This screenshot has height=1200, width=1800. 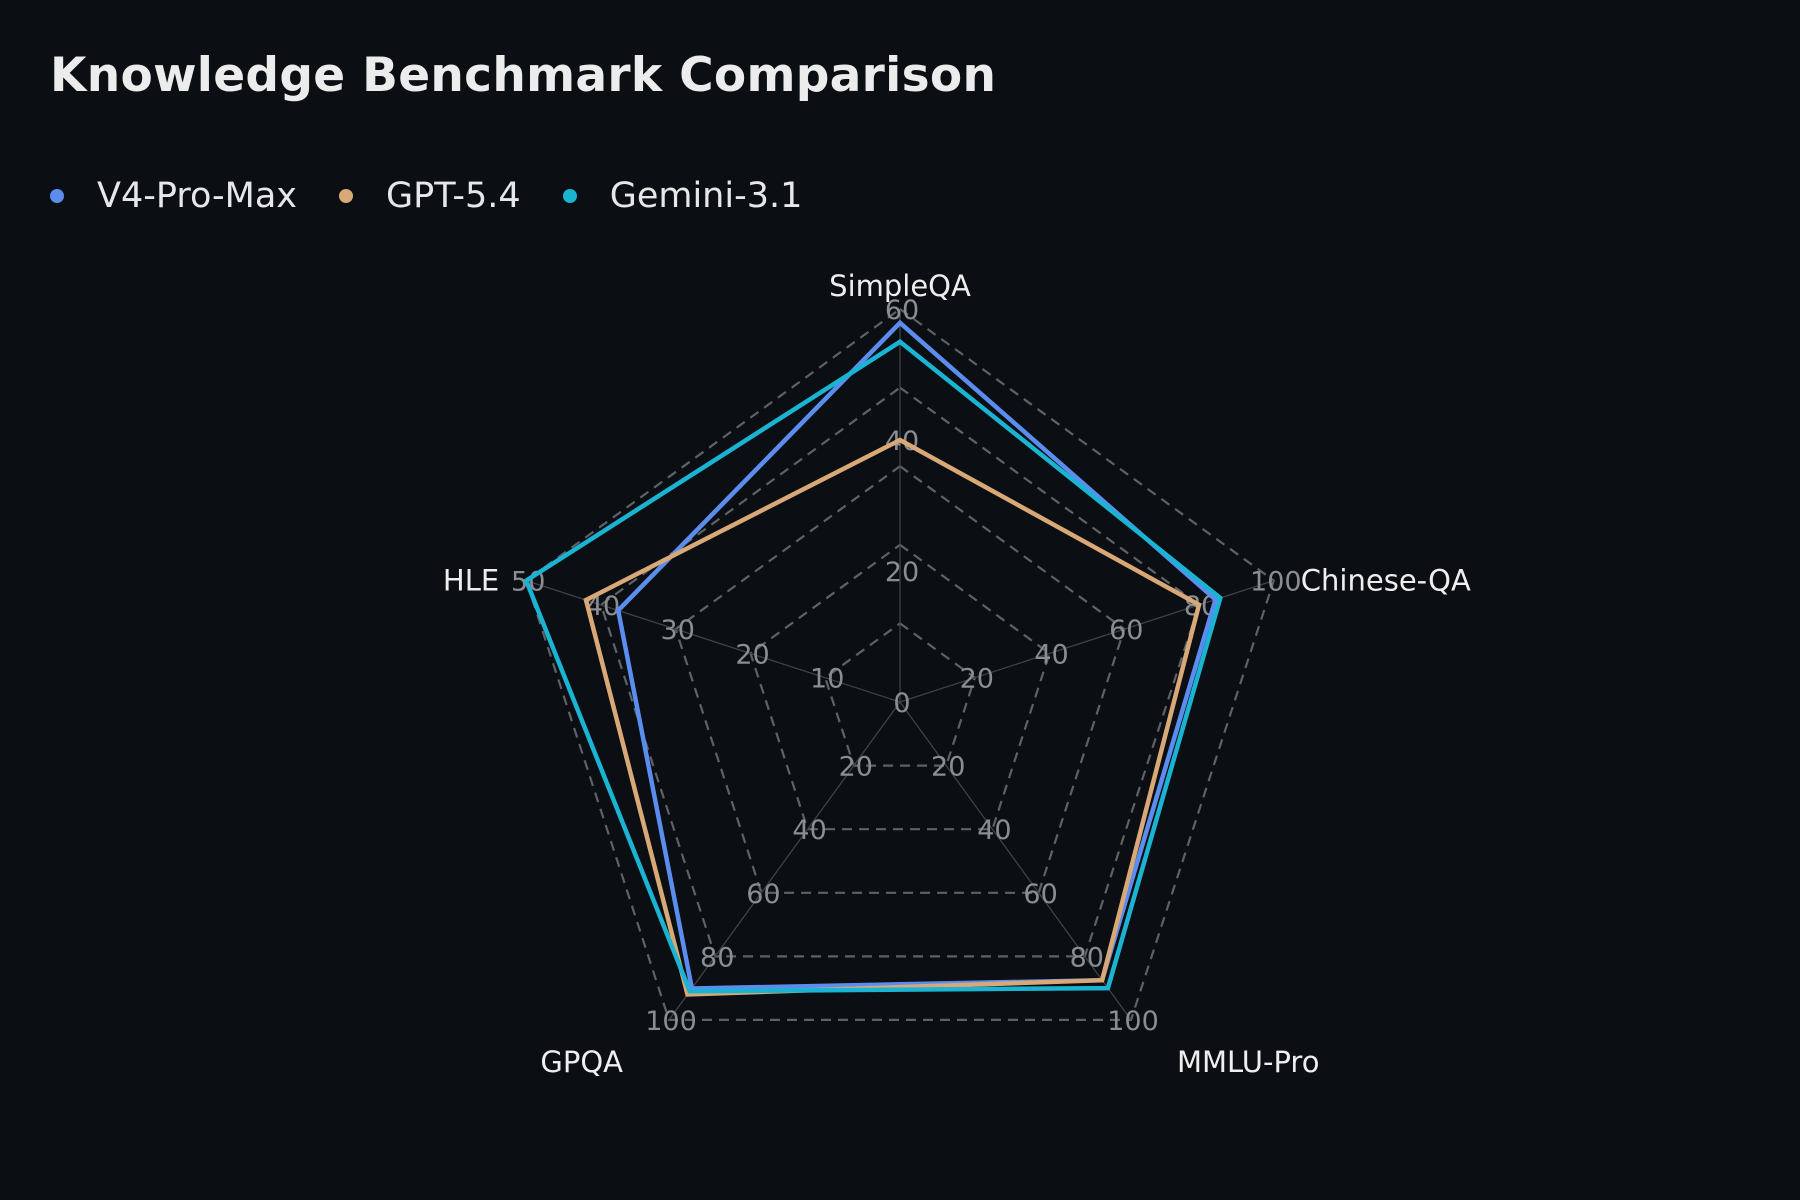 What do you see at coordinates (901, 703) in the screenshot?
I see `tick-label: 0` at bounding box center [901, 703].